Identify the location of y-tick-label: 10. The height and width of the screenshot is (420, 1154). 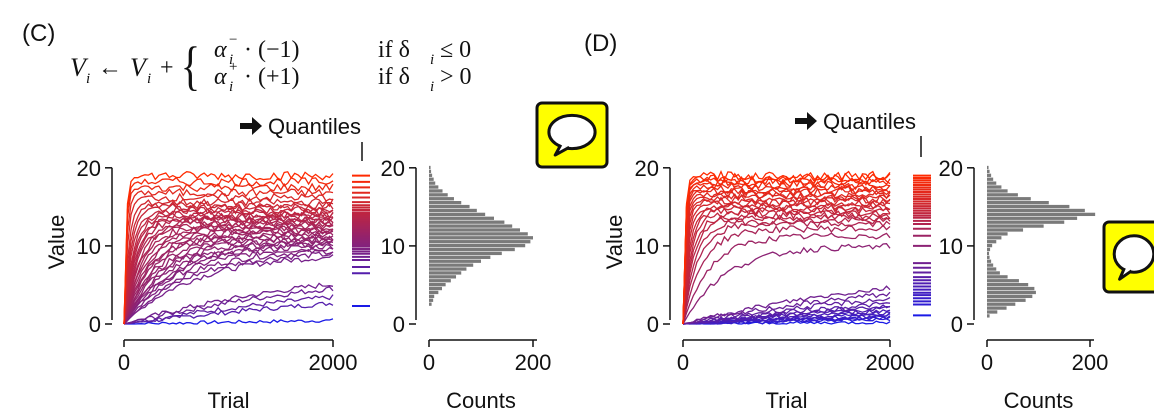
(393, 246).